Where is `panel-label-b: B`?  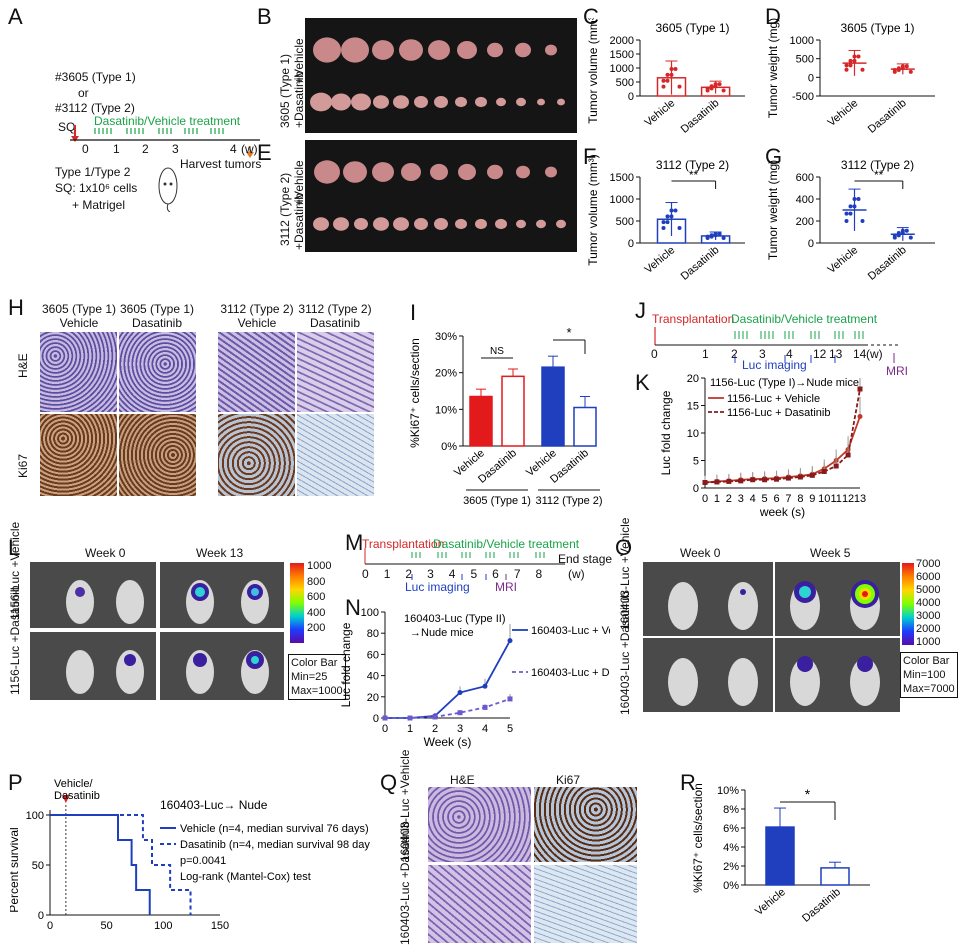 panel-label-b: B is located at coordinates (264, 16).